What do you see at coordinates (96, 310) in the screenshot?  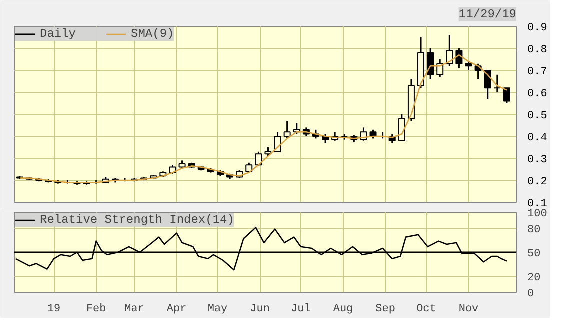 I see `x-tick-label: Feb` at bounding box center [96, 310].